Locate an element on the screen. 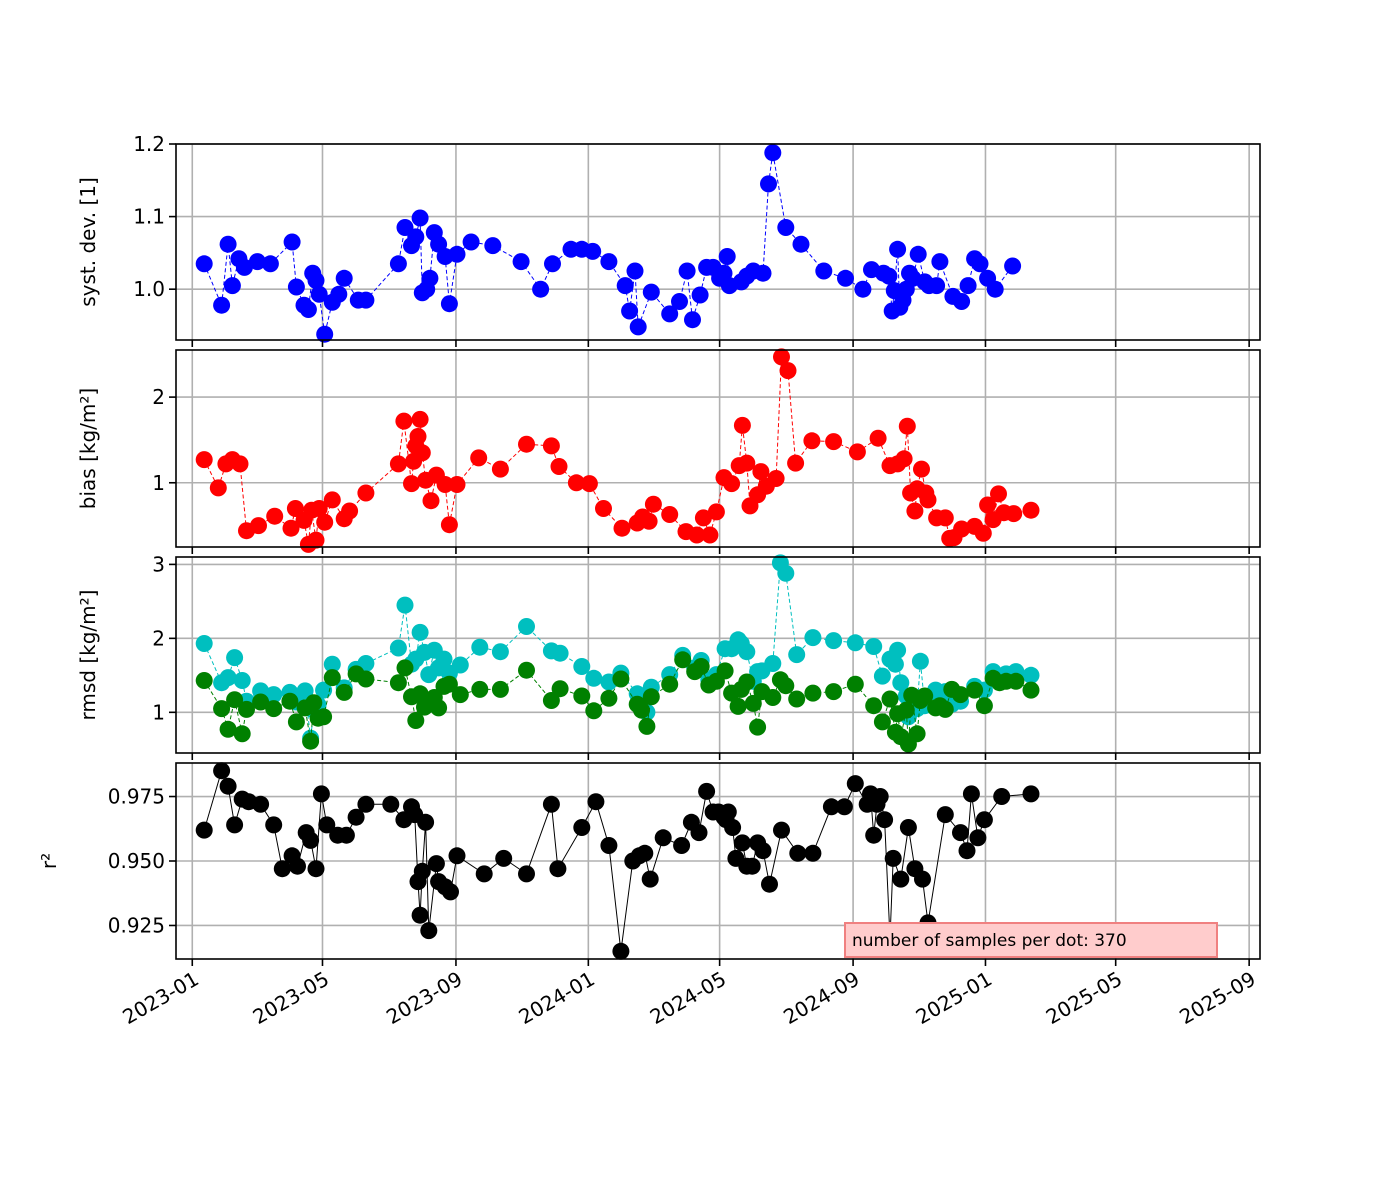 This screenshot has width=1400, height=1200. y-tick-label: 3 is located at coordinates (158, 564).